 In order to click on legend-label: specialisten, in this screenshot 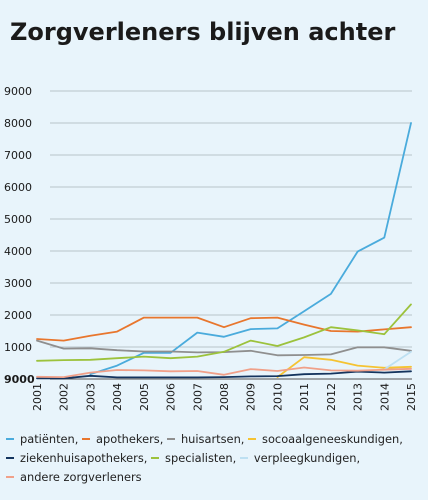, I will do `click(201, 458)`.